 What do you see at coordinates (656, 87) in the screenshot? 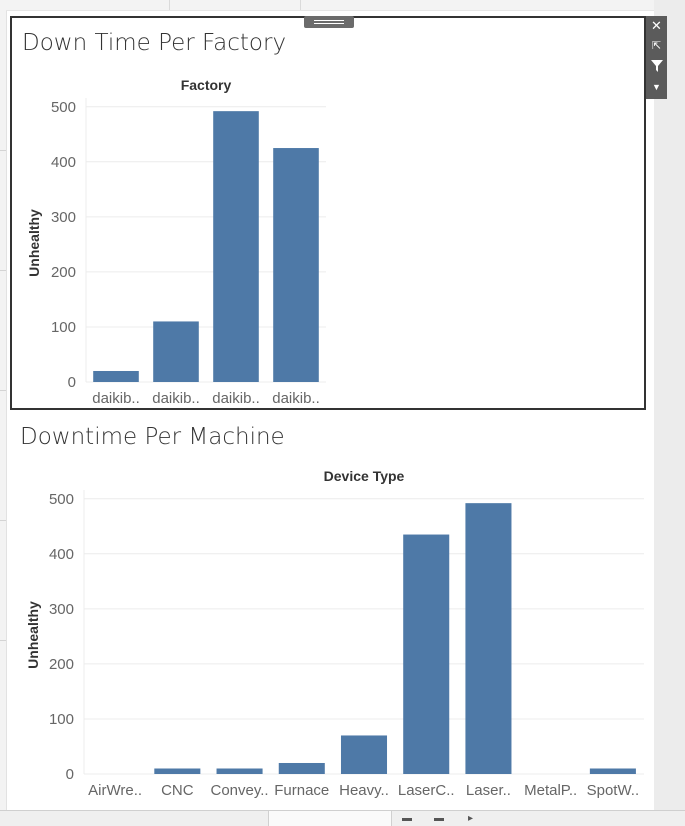
I see `chevron-down-icon: ▼` at bounding box center [656, 87].